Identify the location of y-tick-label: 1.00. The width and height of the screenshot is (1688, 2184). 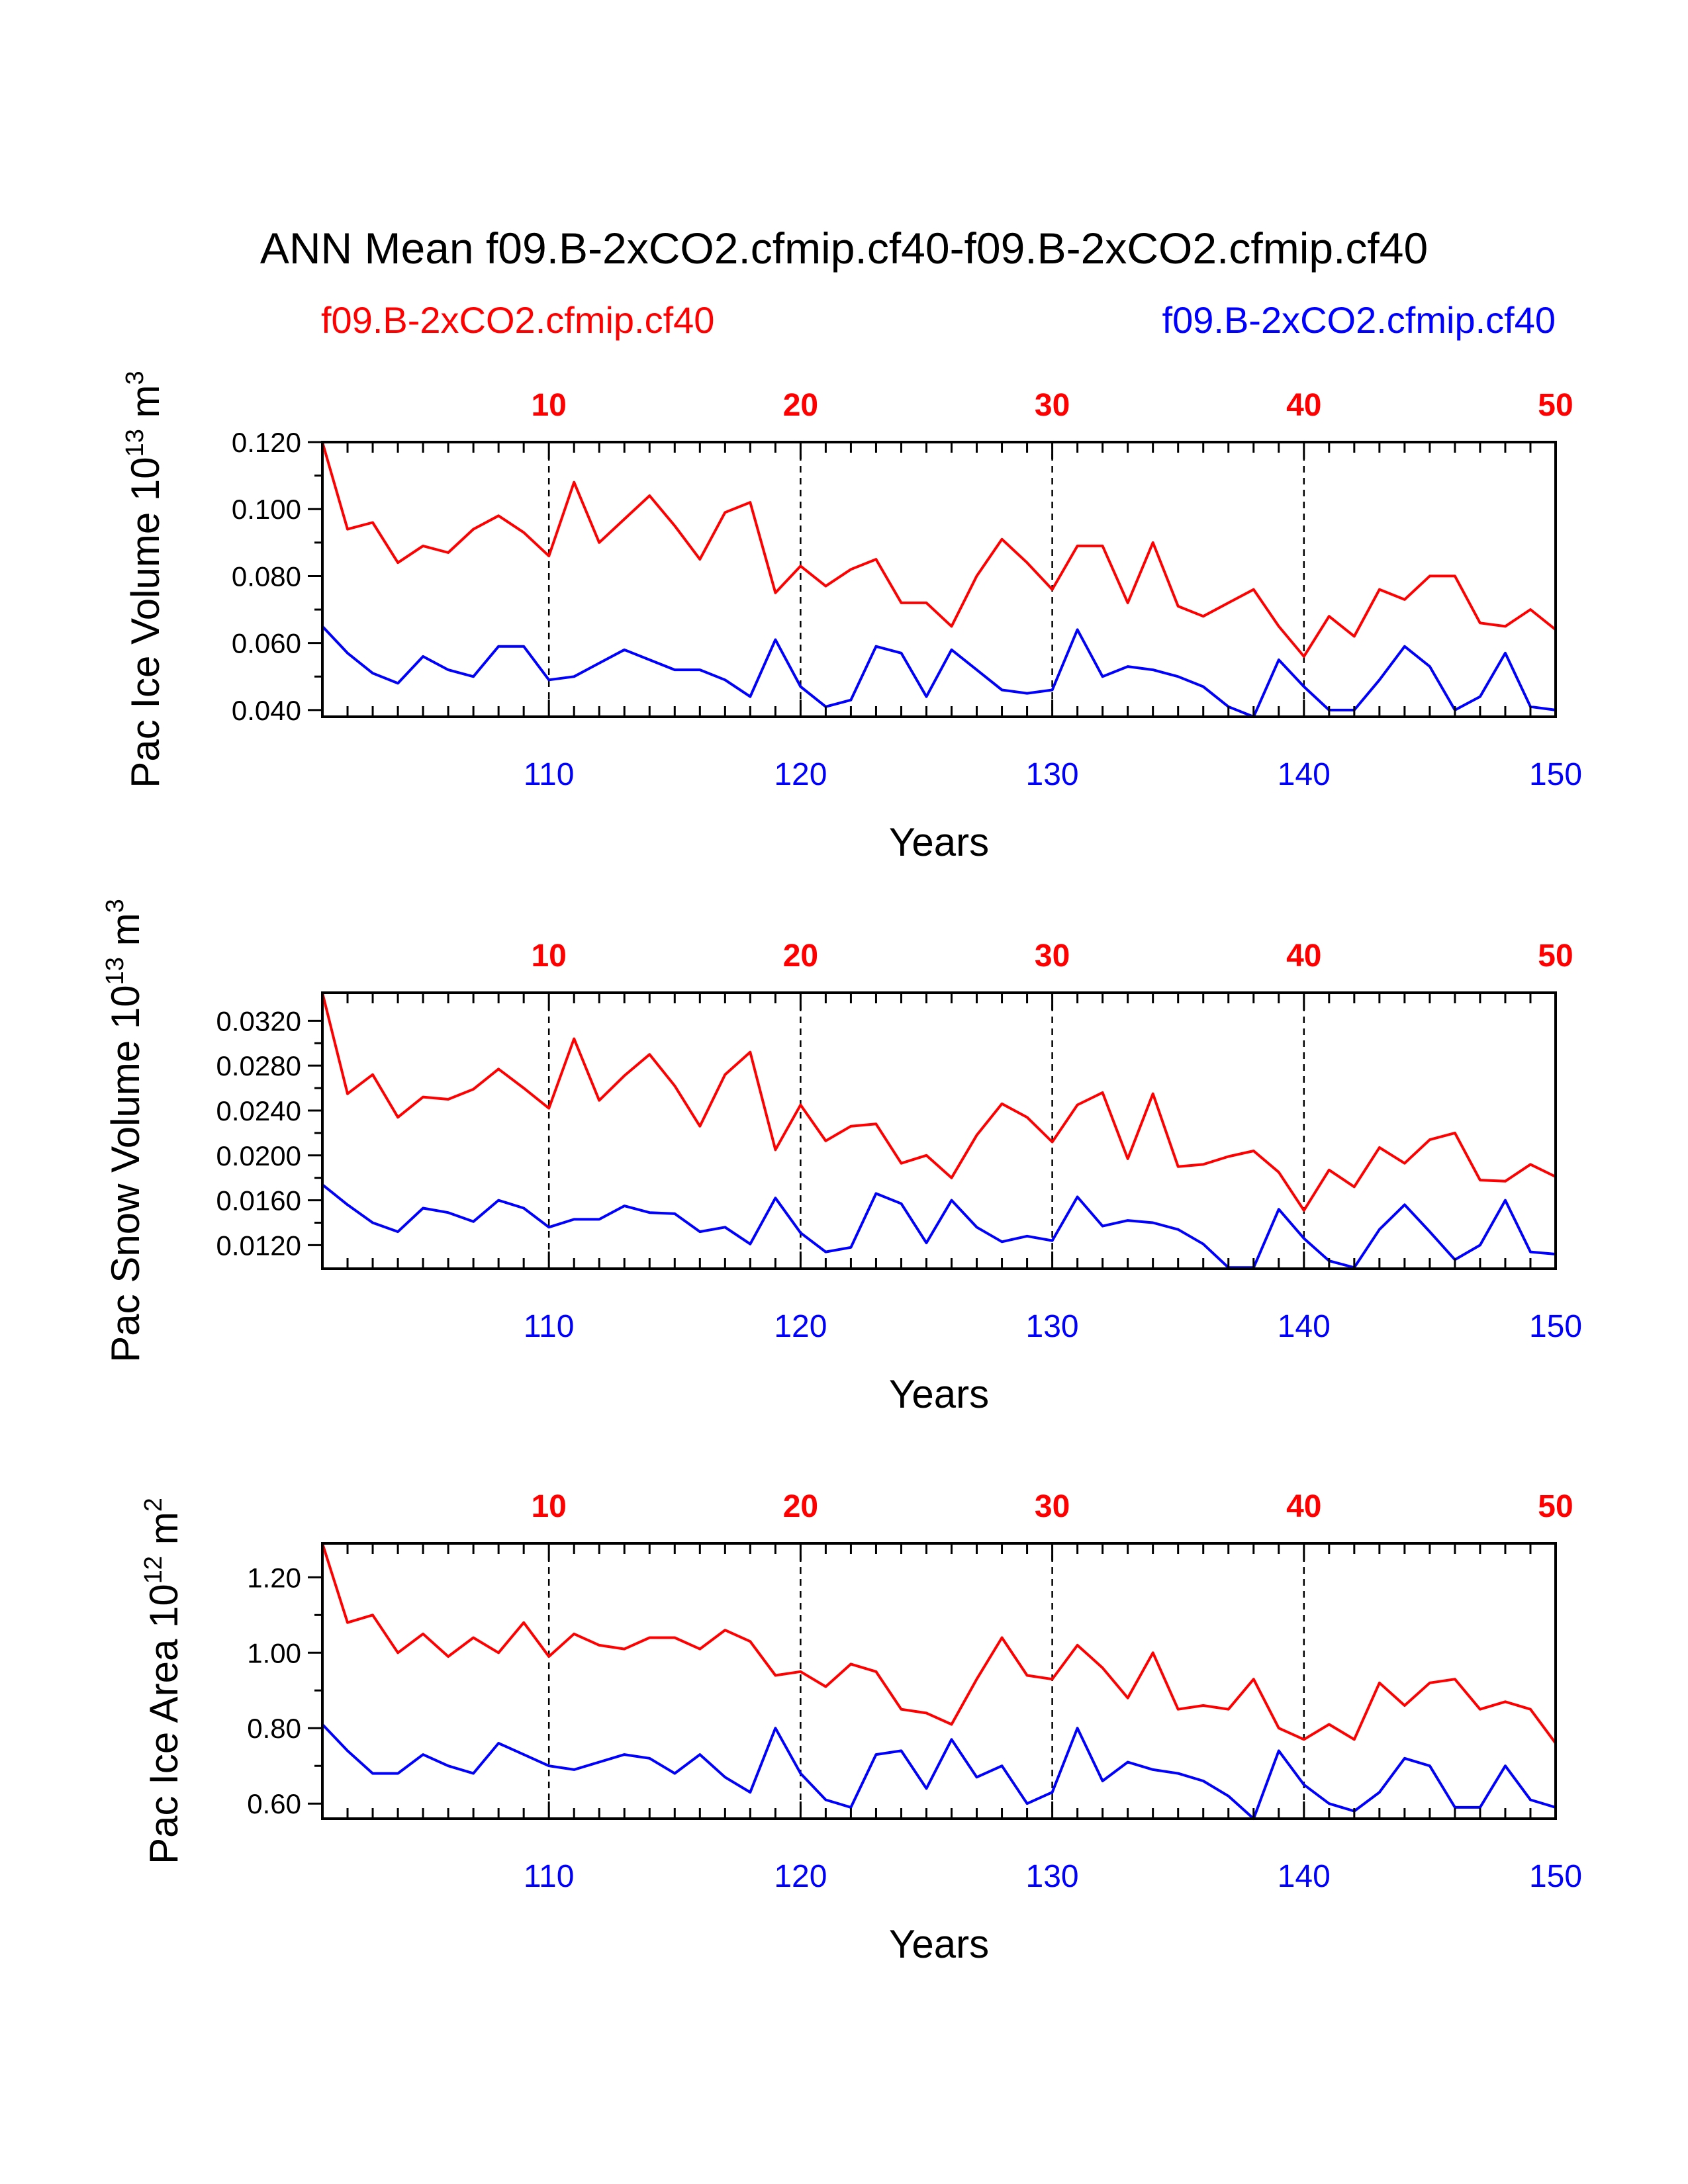
(274, 1652).